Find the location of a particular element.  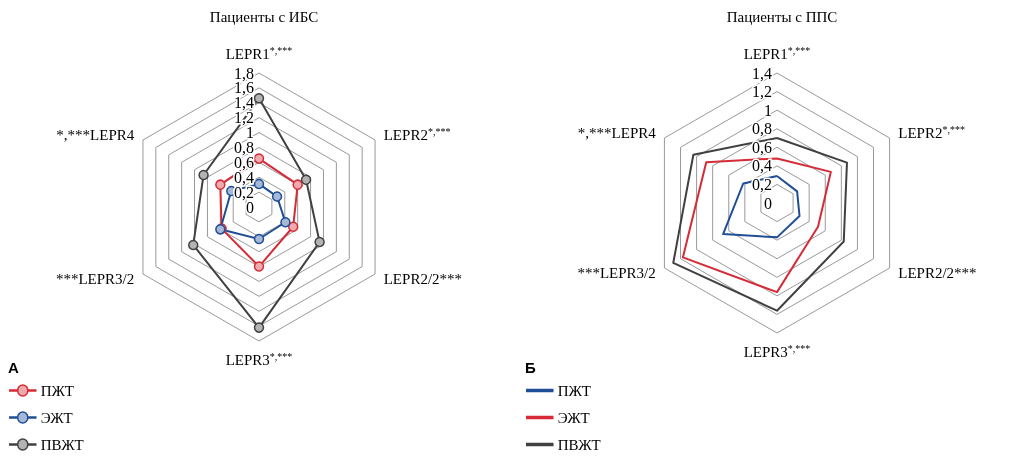

chart-title: Пациенты с ППС is located at coordinates (782, 16).